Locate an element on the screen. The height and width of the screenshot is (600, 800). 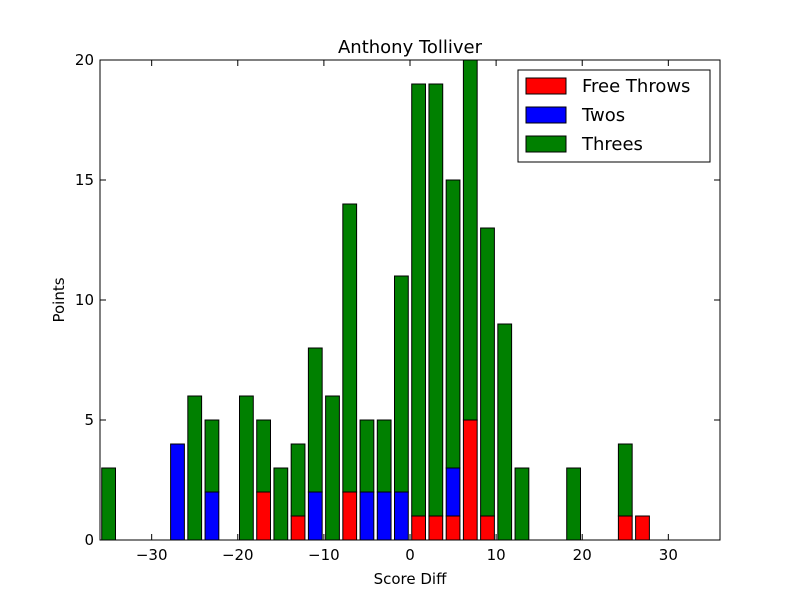
legend-label-threes: Threes is located at coordinates (612, 144).